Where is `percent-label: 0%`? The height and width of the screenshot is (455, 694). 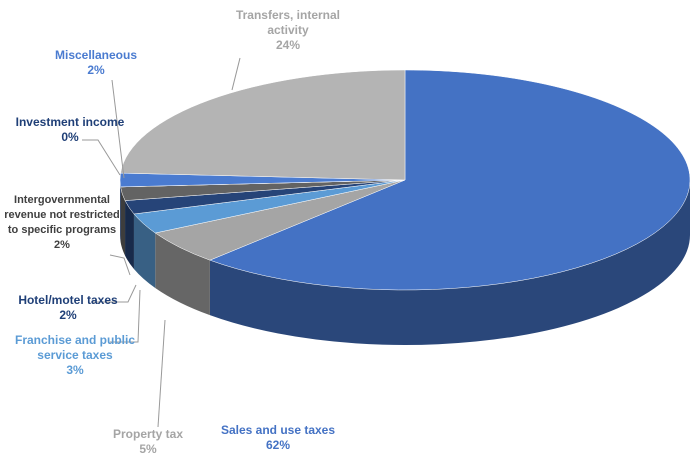
percent-label: 0% is located at coordinates (70, 137).